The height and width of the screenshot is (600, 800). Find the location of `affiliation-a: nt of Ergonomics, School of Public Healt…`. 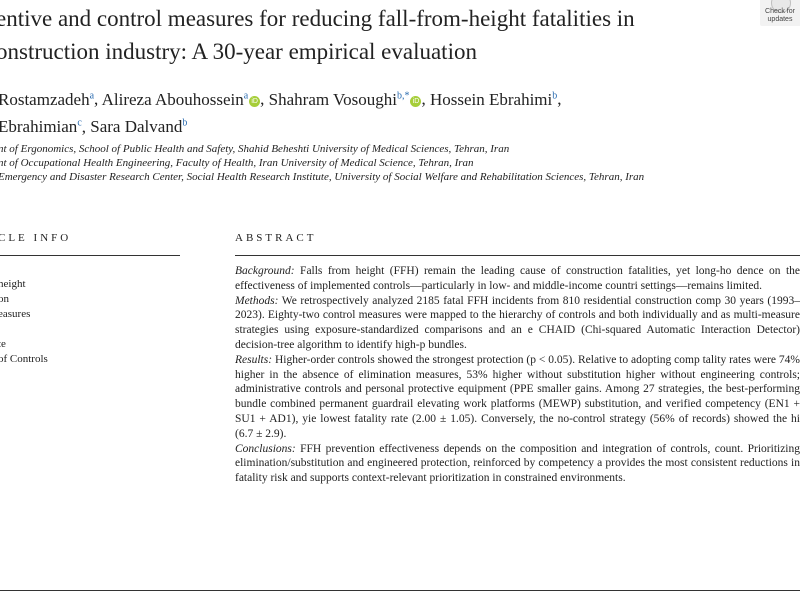

affiliation-a: nt of Ergonomics, School of Public Healt… is located at coordinates (255, 149).